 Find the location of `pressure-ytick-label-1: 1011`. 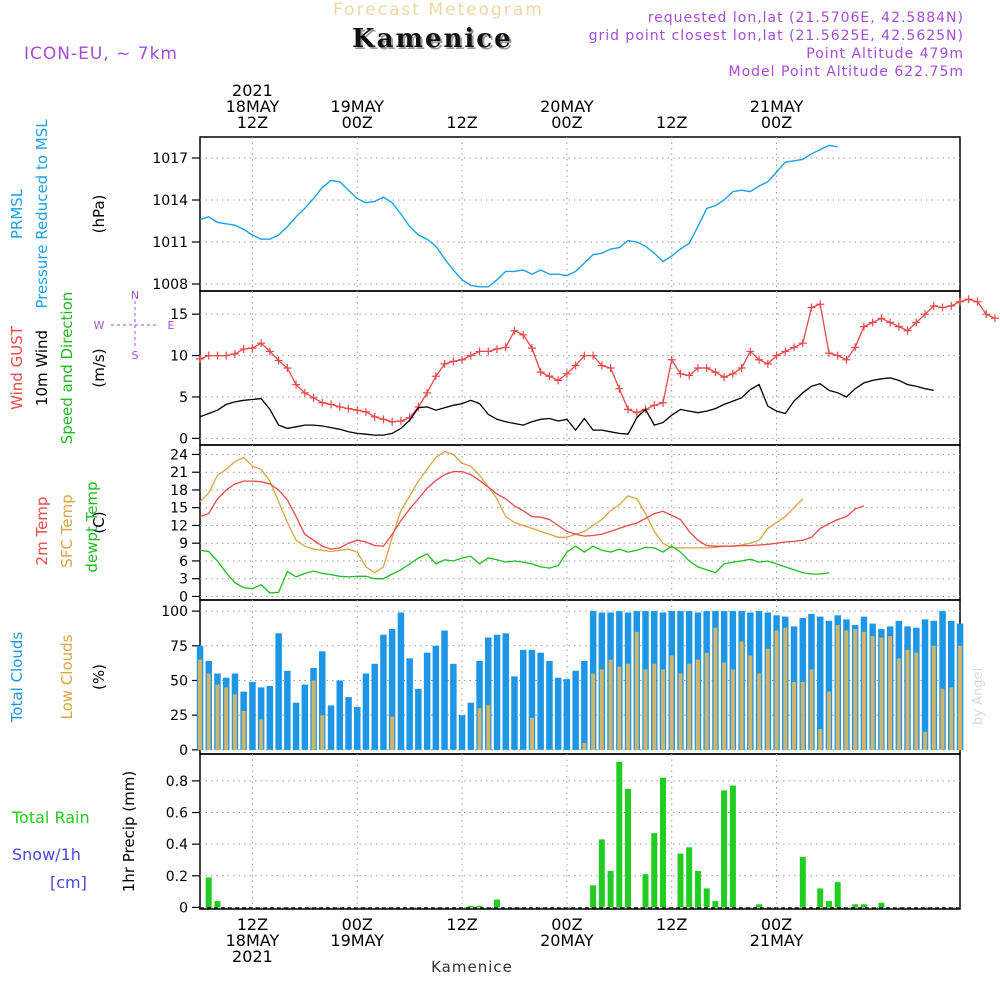

pressure-ytick-label-1: 1011 is located at coordinates (170, 243).